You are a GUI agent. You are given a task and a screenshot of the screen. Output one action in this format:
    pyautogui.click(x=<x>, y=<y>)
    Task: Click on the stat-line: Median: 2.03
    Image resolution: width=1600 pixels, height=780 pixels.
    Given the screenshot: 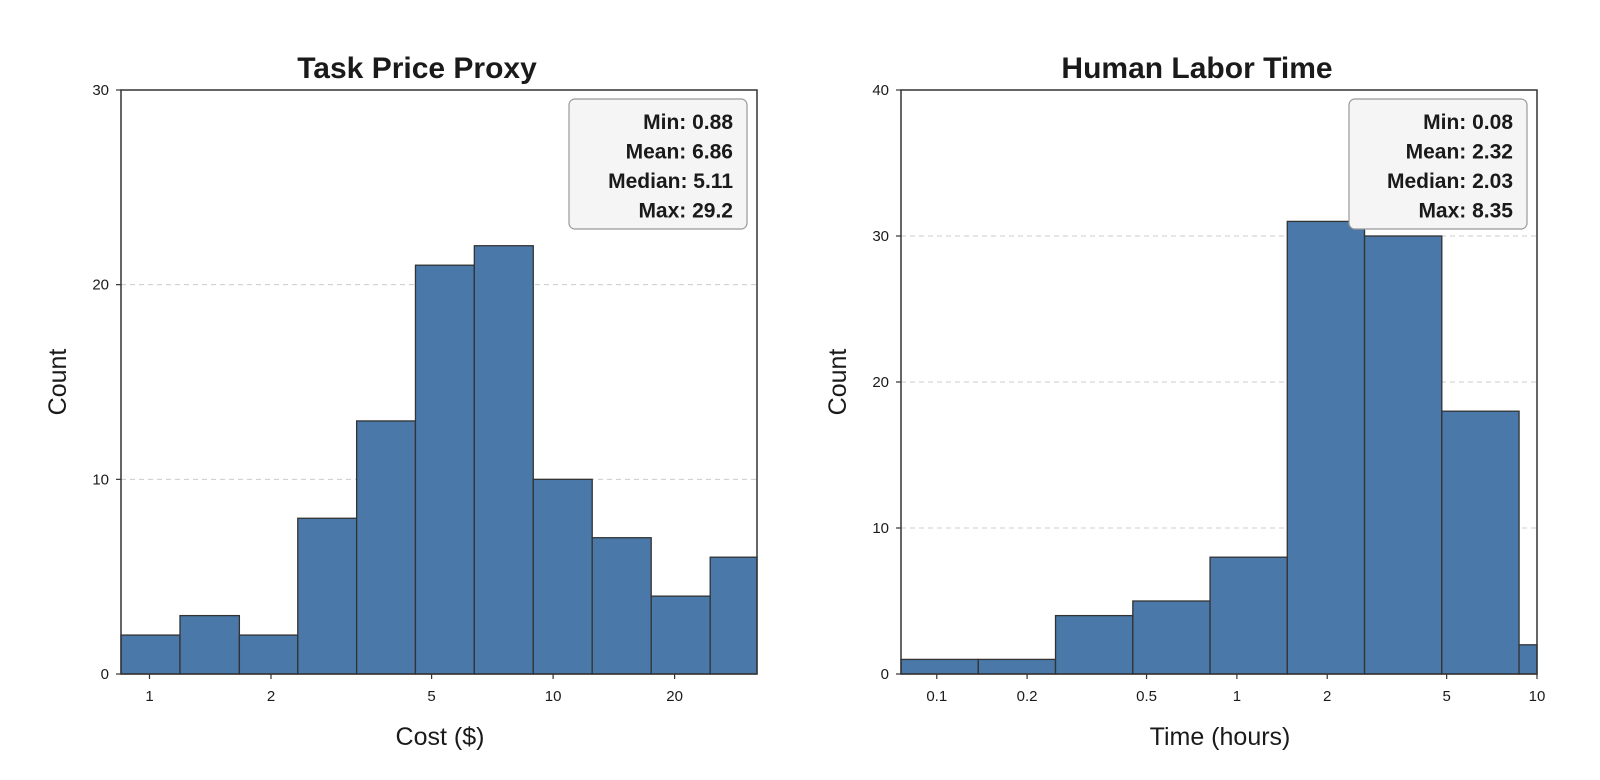 What is the action you would take?
    pyautogui.click(x=1450, y=181)
    